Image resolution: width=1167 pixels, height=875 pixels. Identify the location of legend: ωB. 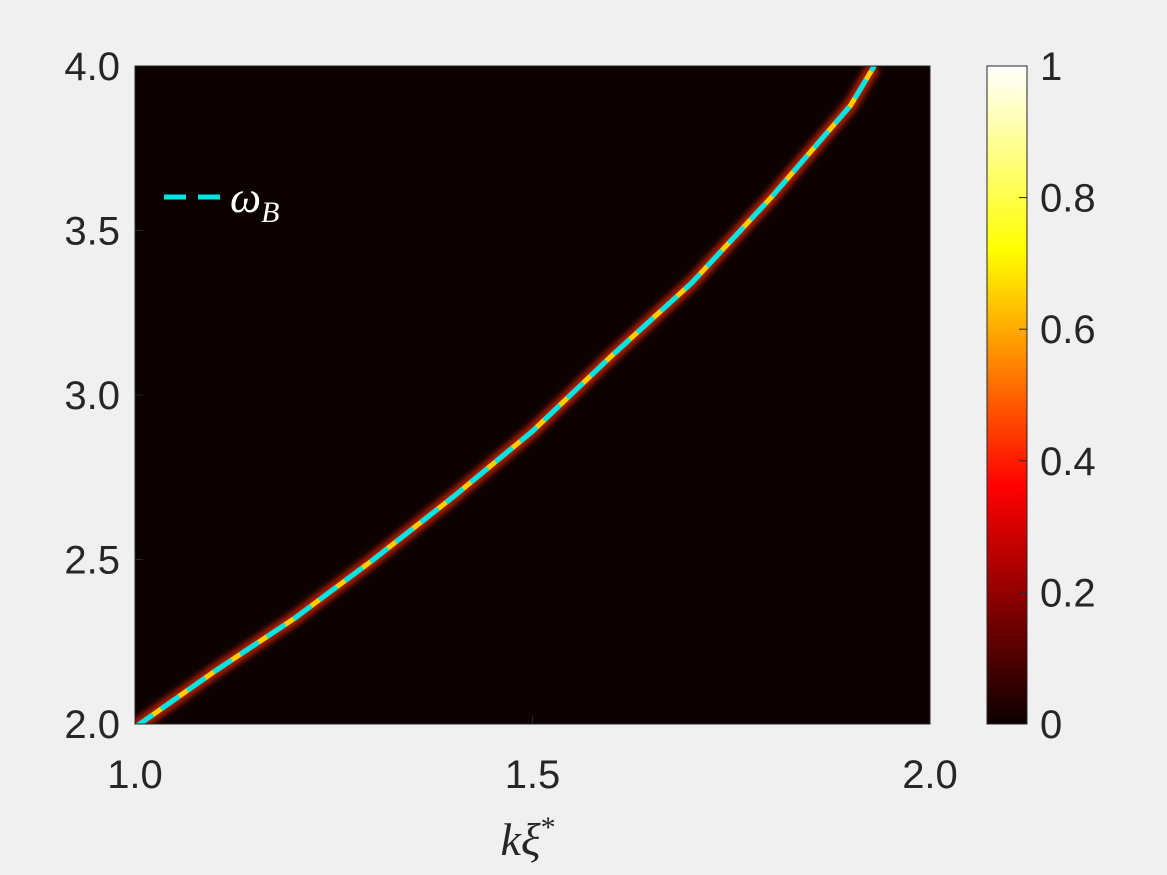
(221, 201).